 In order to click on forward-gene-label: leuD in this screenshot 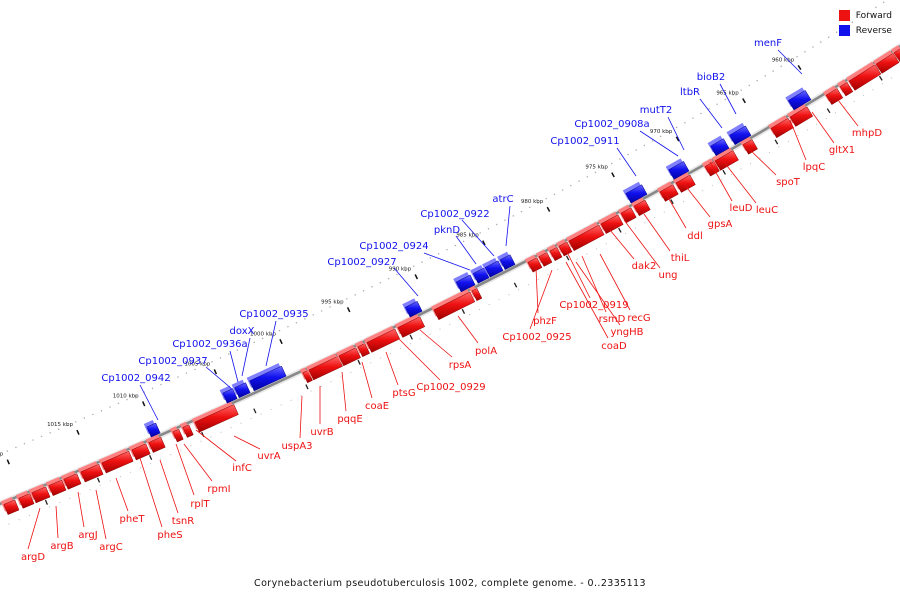, I will do `click(741, 208)`.